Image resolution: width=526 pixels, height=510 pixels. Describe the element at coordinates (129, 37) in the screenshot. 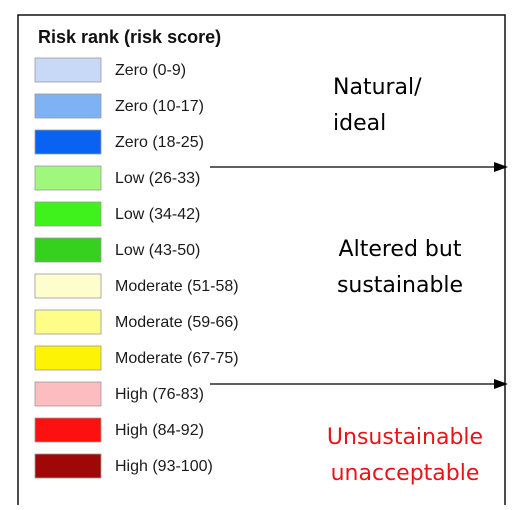

I see `legend-title: Risk rank (risk score)` at that location.